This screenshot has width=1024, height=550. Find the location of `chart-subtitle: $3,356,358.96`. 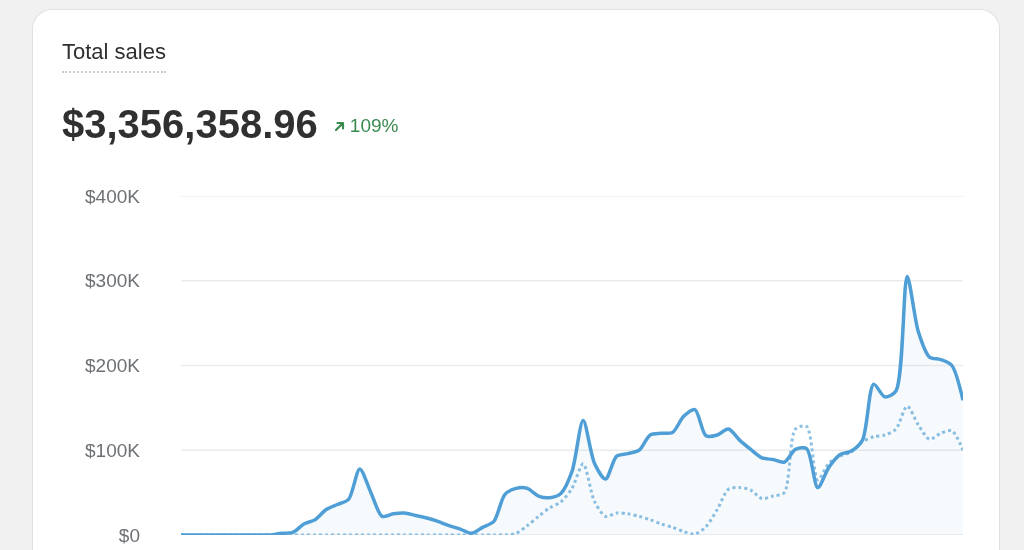

chart-subtitle: $3,356,358.96 is located at coordinates (190, 124).